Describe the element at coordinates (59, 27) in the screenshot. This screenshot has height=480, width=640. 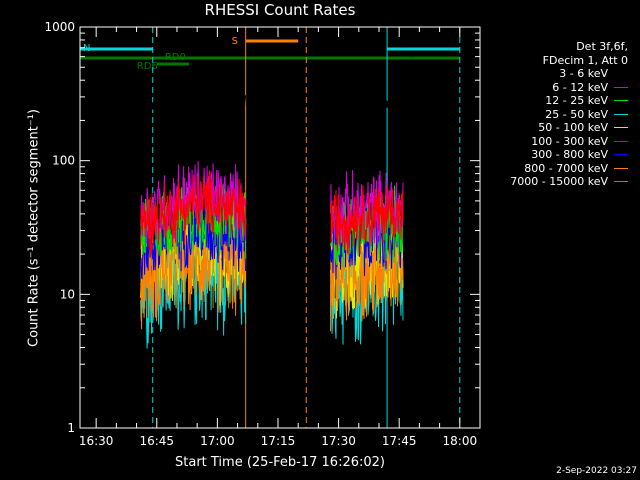
I see `y-tick-label: 1000` at that location.